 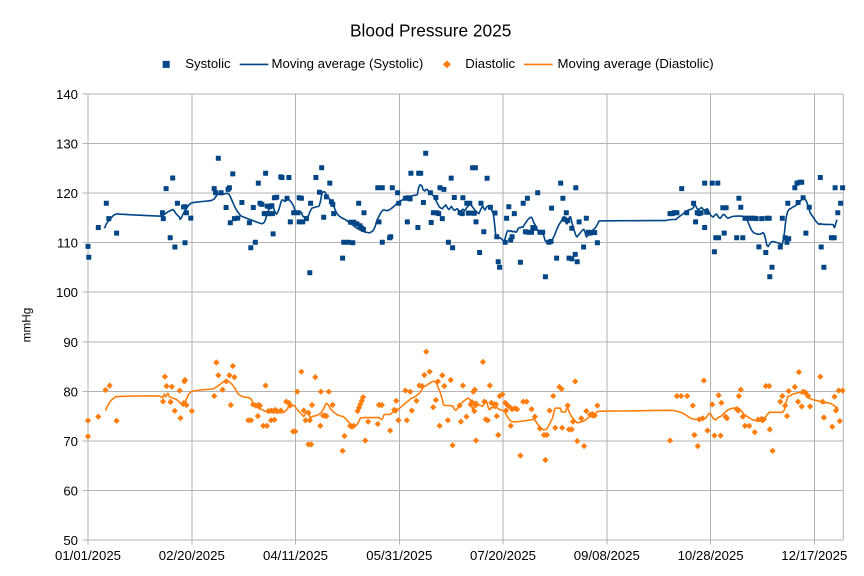 What do you see at coordinates (295, 555) in the screenshot?
I see `svg-text: 04/11/2025` at bounding box center [295, 555].